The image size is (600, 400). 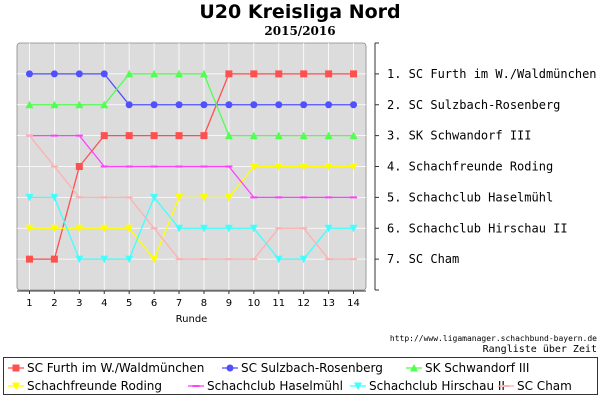 I want to click on rank-label: 2. SC Sulzbach-Rosenberg, so click(x=473, y=105).